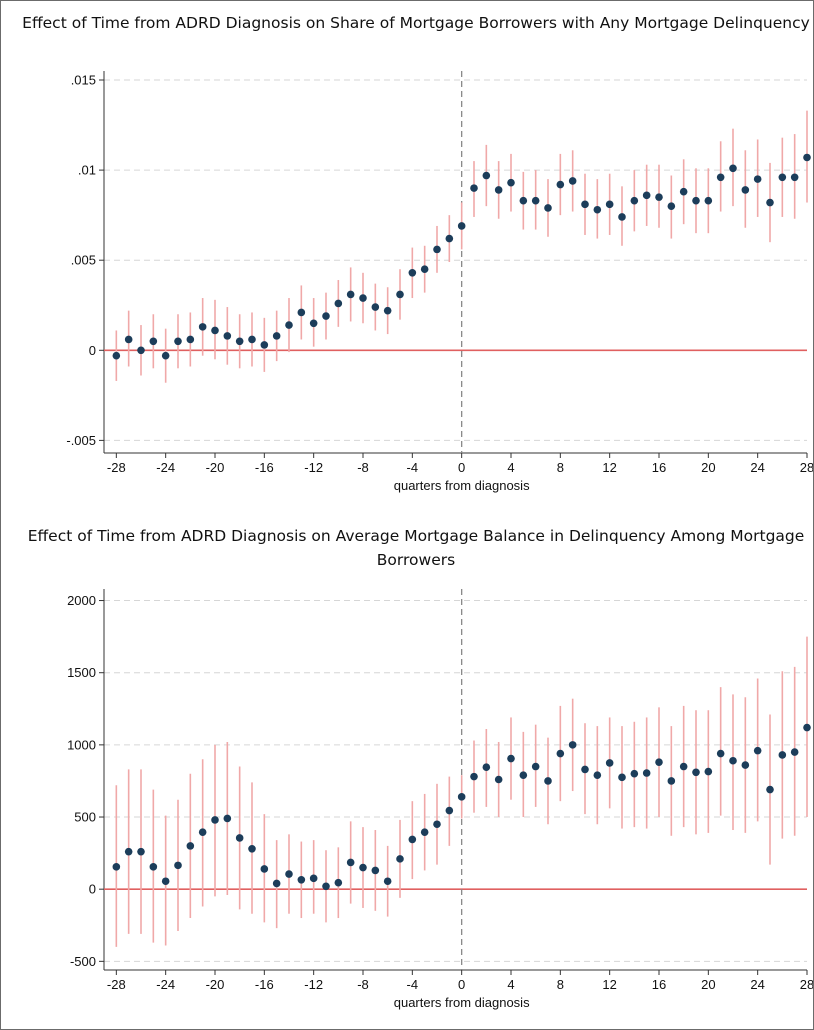 This screenshot has height=1030, width=814. I want to click on chart-2-y-tick-label: 1500, so click(81, 672).